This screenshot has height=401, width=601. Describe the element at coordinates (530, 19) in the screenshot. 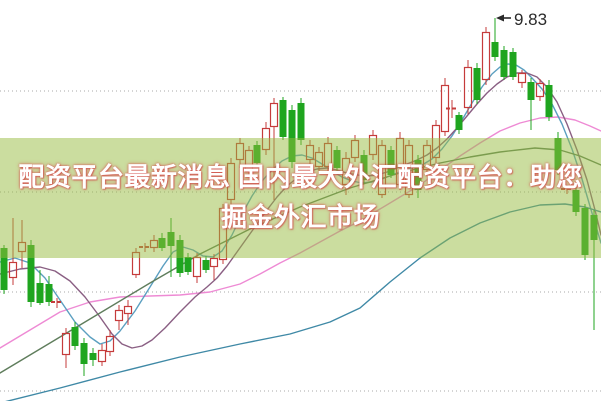

I see `last-price-label: 9.83` at that location.